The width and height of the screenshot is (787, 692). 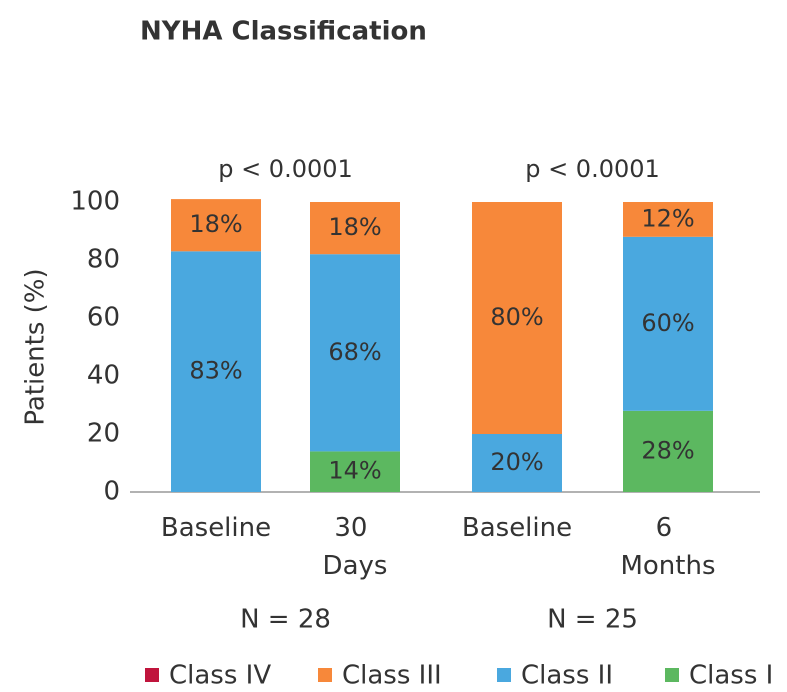 I want to click on legend-label: Class III, so click(x=392, y=676).